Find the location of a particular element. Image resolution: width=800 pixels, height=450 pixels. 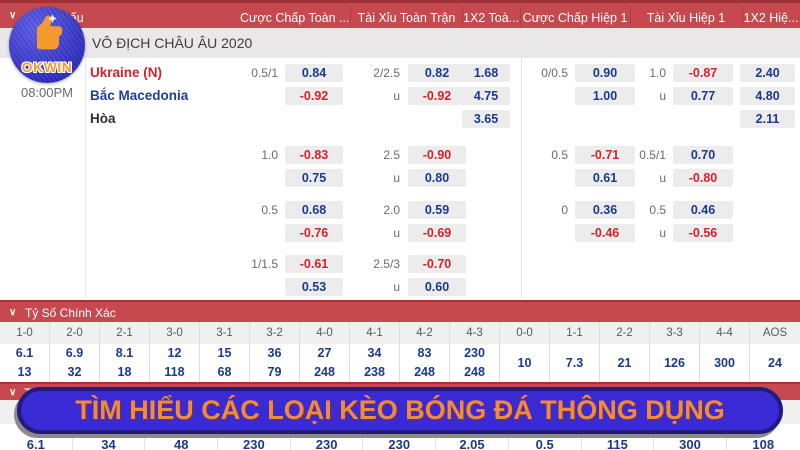

odds-cell: -0.56 is located at coordinates (703, 233).